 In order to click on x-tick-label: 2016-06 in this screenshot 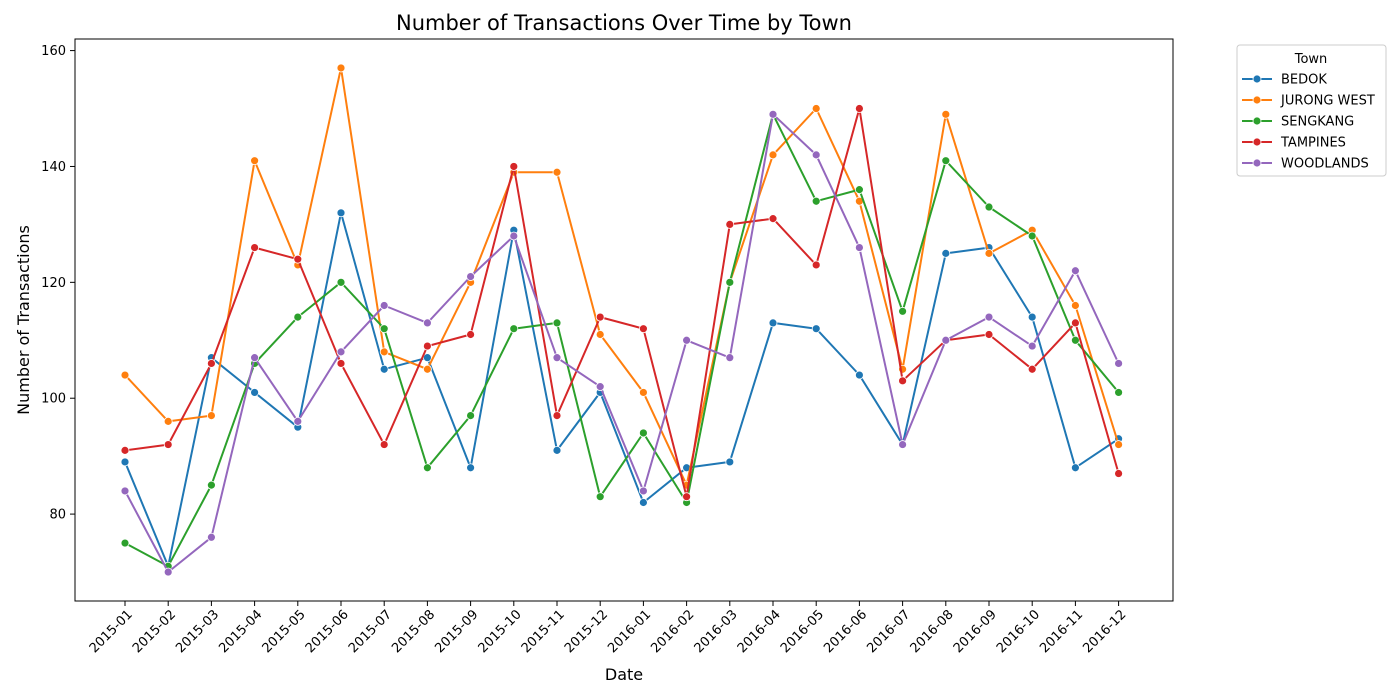, I will do `click(845, 631)`.